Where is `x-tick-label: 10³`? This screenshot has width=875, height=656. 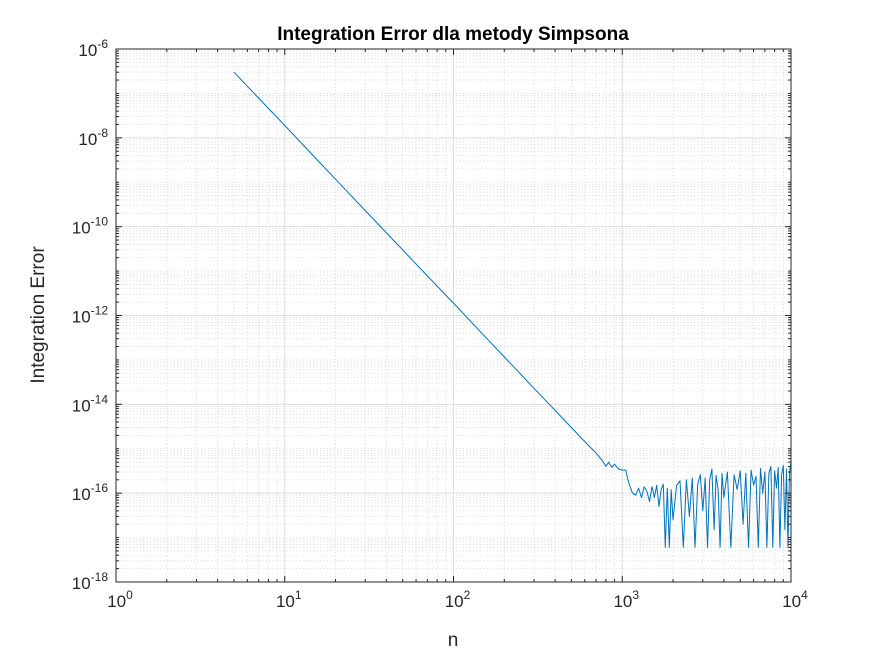
x-tick-label: 10³ is located at coordinates (626, 599).